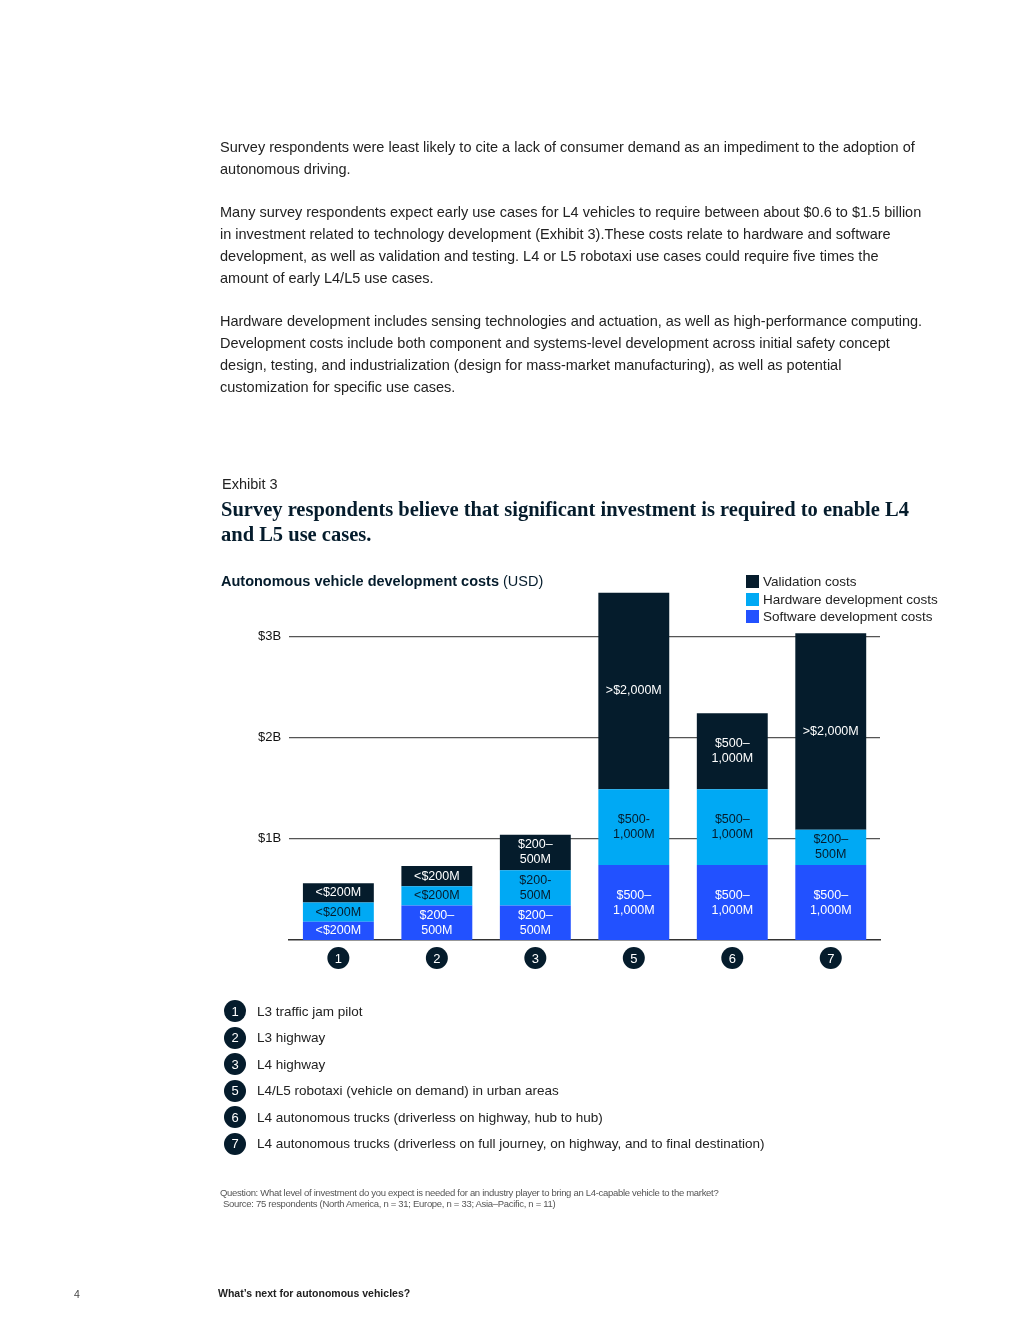 The height and width of the screenshot is (1320, 1020). I want to click on legend-label: Validation costs, so click(810, 582).